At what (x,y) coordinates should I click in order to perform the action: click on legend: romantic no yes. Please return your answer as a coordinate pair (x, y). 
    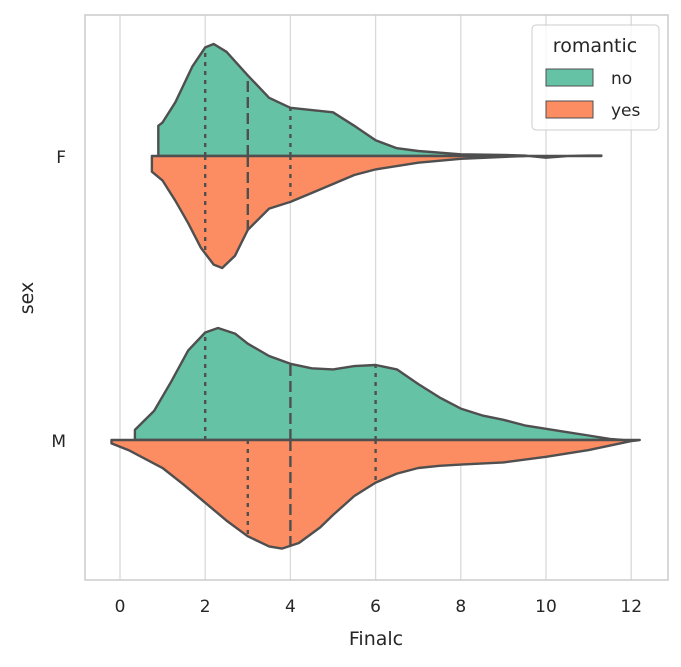
    Looking at the image, I should click on (595, 77).